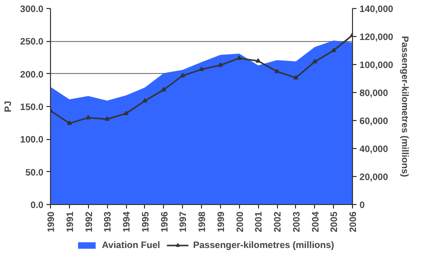  I want to click on x-tick-label: 2002, so click(277, 221).